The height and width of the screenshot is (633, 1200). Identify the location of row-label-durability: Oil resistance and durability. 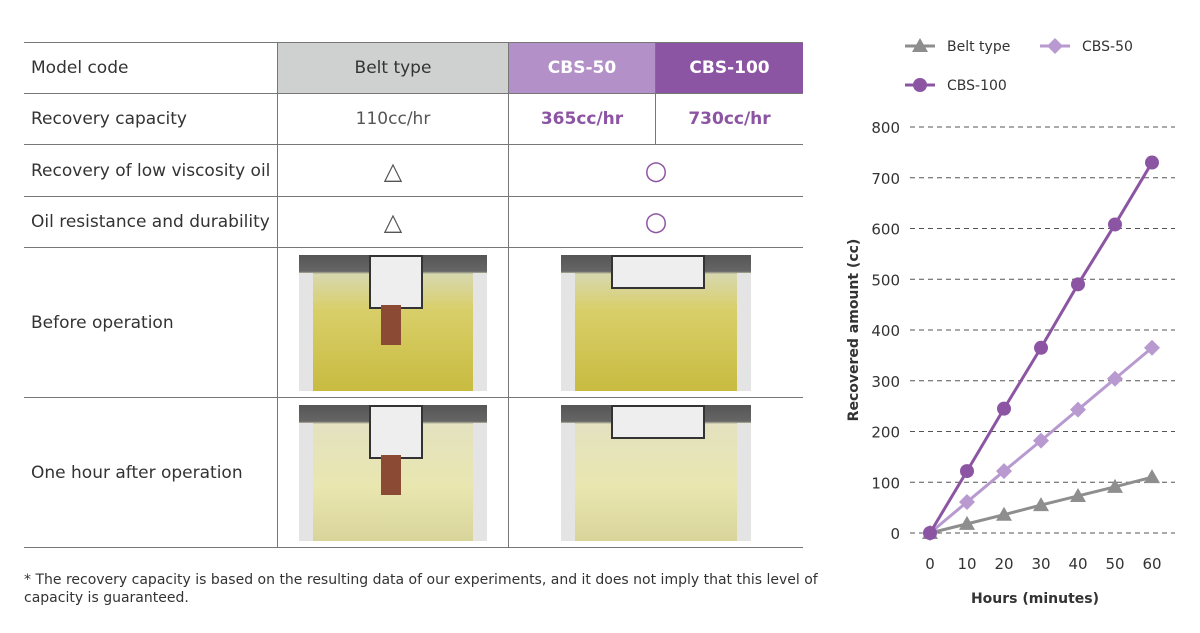
(151, 222).